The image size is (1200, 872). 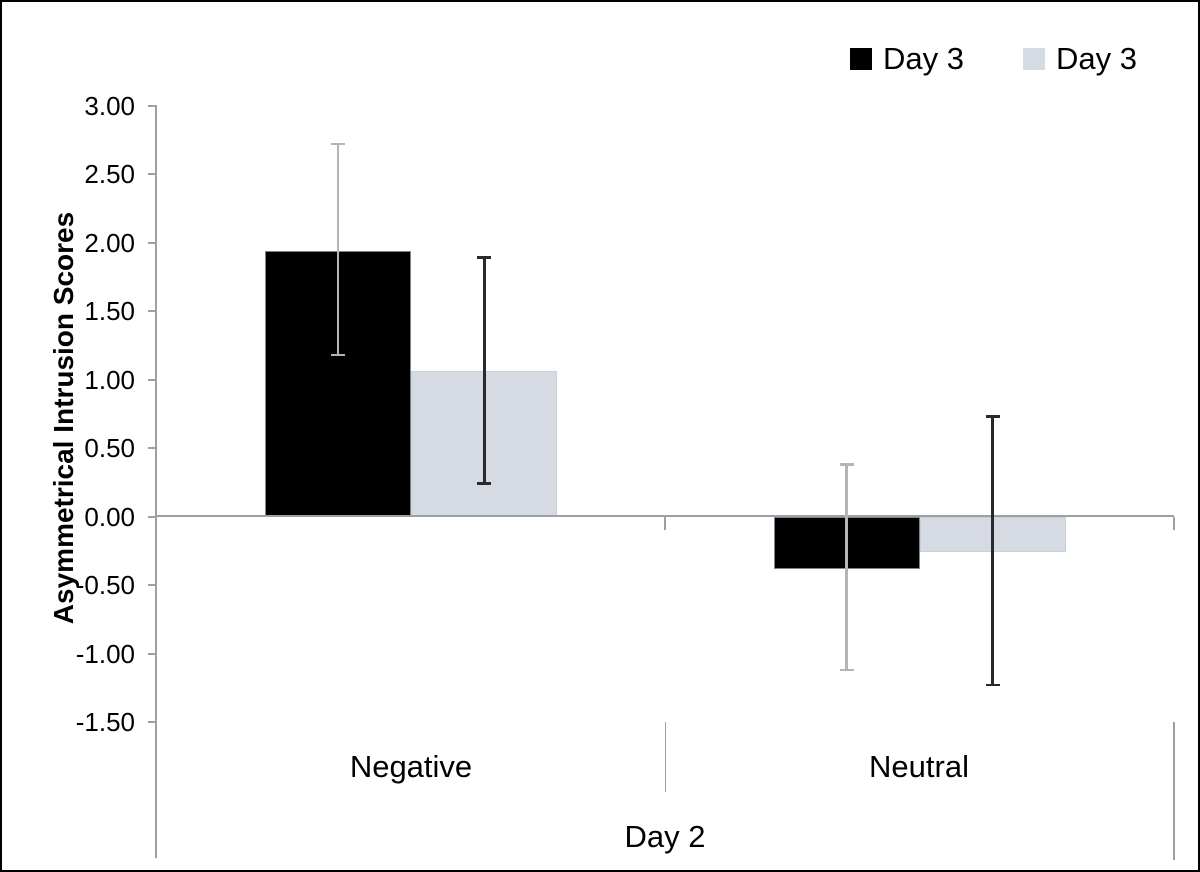 What do you see at coordinates (338, 144) in the screenshot?
I see `errorbar-negative-series0-cap-high` at bounding box center [338, 144].